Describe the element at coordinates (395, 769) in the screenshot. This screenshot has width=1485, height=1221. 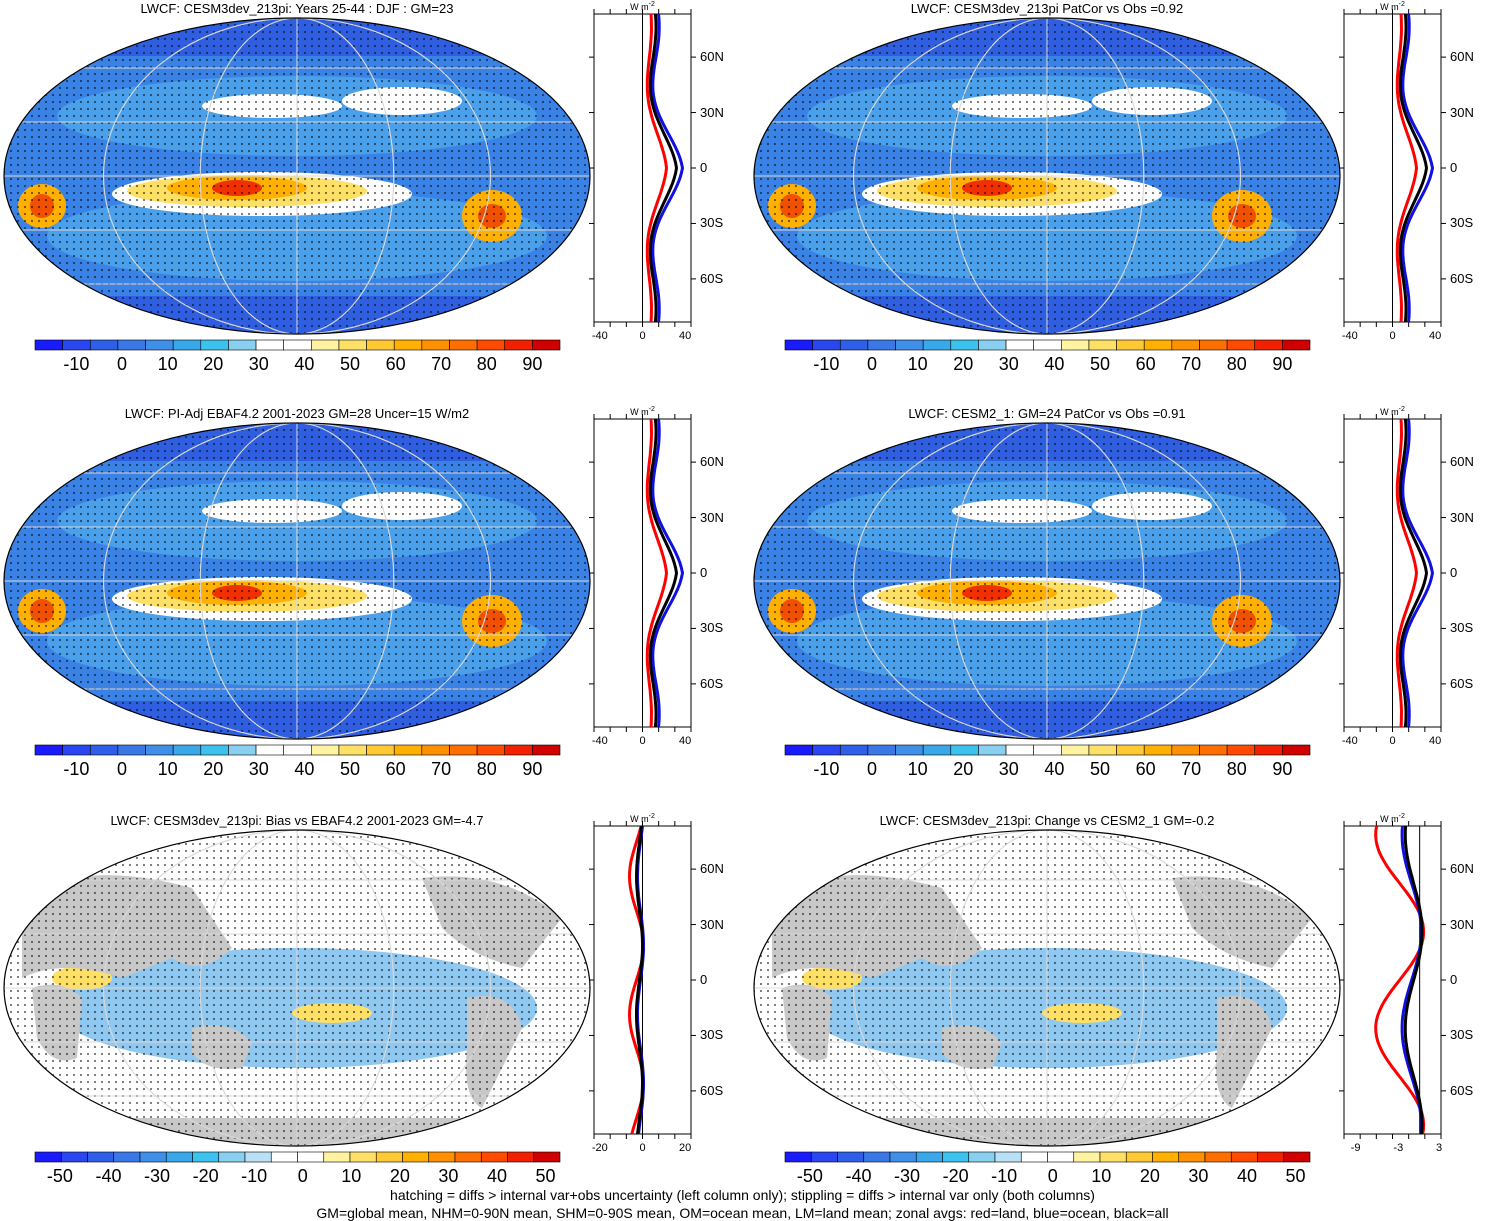
I see `colorbar-label: 60` at that location.